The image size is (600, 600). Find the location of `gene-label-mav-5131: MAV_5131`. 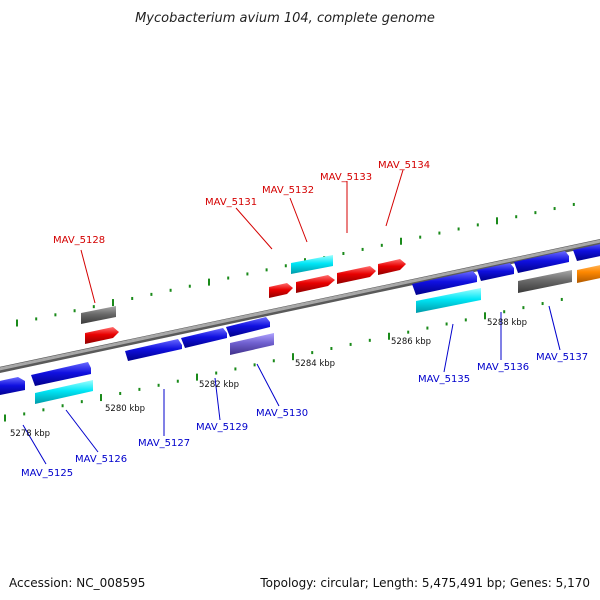

gene-label-mav-5131: MAV_5131 is located at coordinates (231, 202).